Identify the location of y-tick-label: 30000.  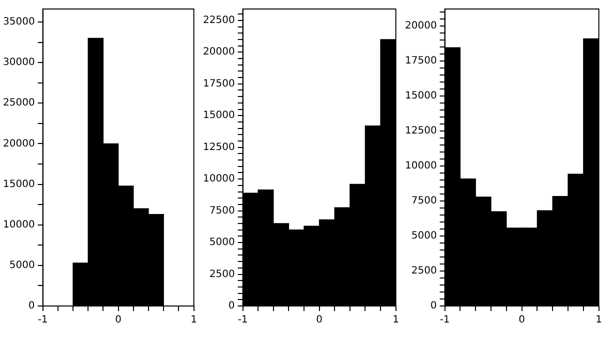
(19, 62).